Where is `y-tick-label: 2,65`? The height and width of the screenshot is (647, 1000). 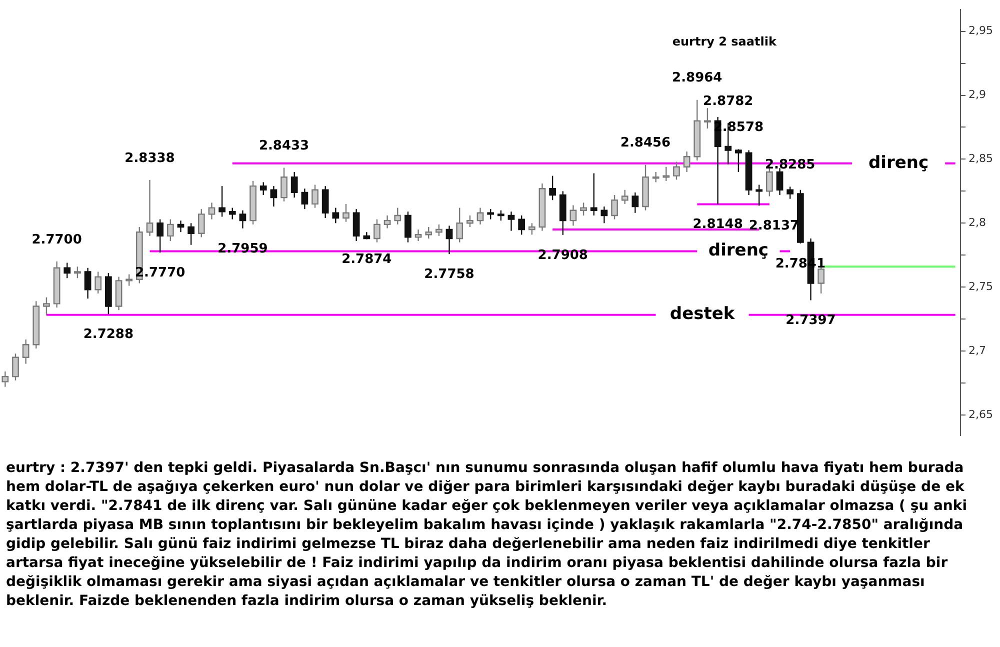
y-tick-label: 2,65 is located at coordinates (981, 414).